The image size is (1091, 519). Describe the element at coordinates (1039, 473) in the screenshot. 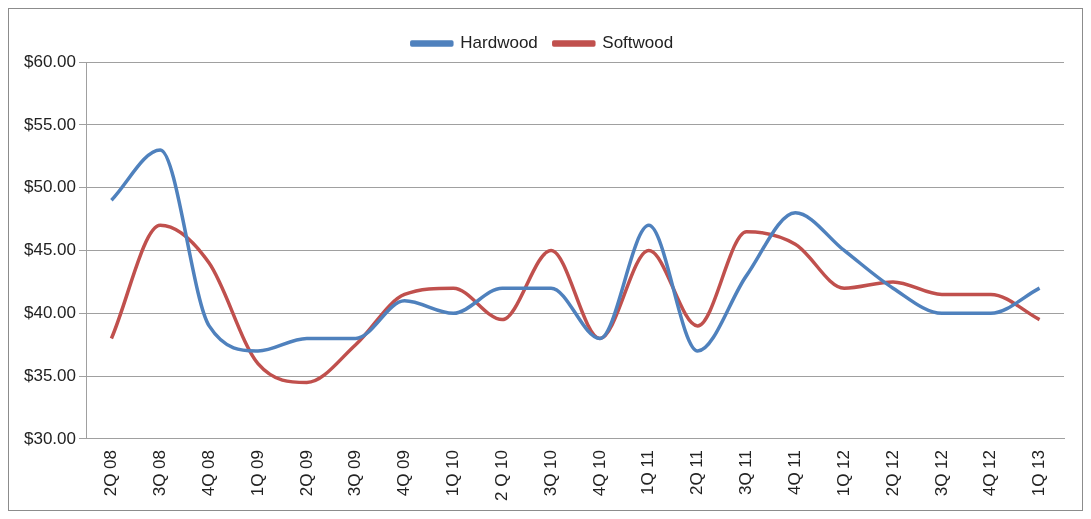

I see `x-tick-label: 1Q 13` at that location.